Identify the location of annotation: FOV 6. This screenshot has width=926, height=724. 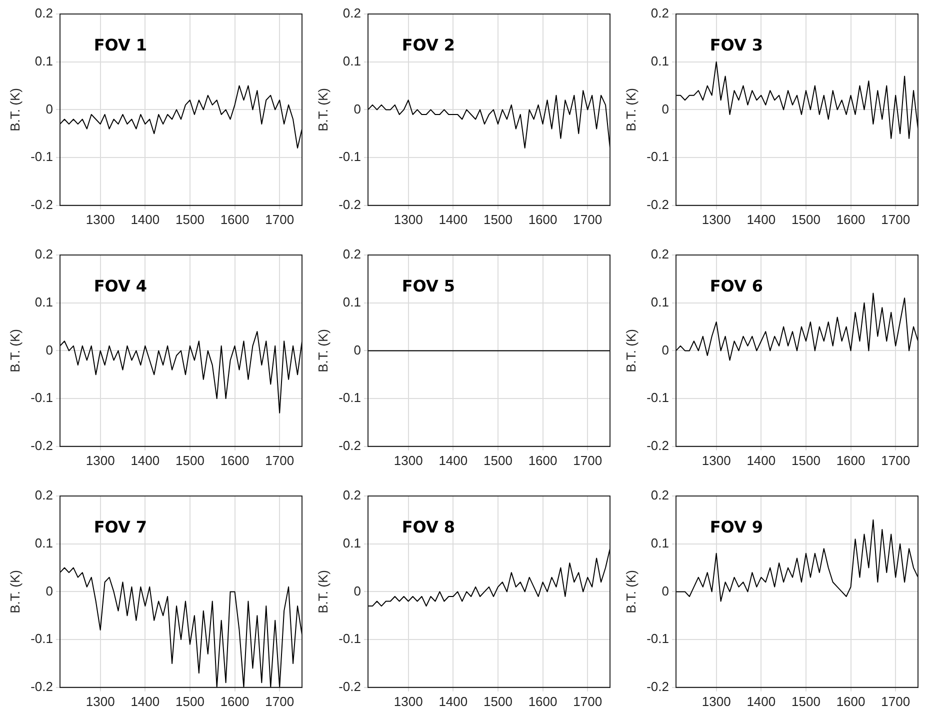
(737, 286).